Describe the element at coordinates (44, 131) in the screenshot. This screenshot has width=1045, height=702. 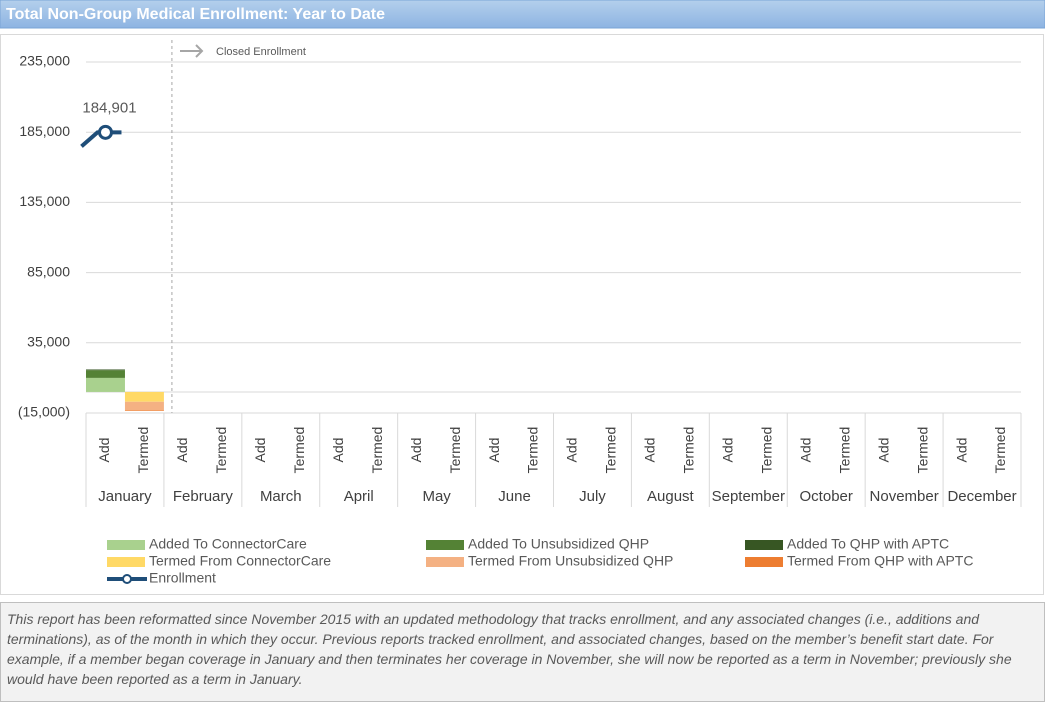
I see `y-tick-label: 185,000` at that location.